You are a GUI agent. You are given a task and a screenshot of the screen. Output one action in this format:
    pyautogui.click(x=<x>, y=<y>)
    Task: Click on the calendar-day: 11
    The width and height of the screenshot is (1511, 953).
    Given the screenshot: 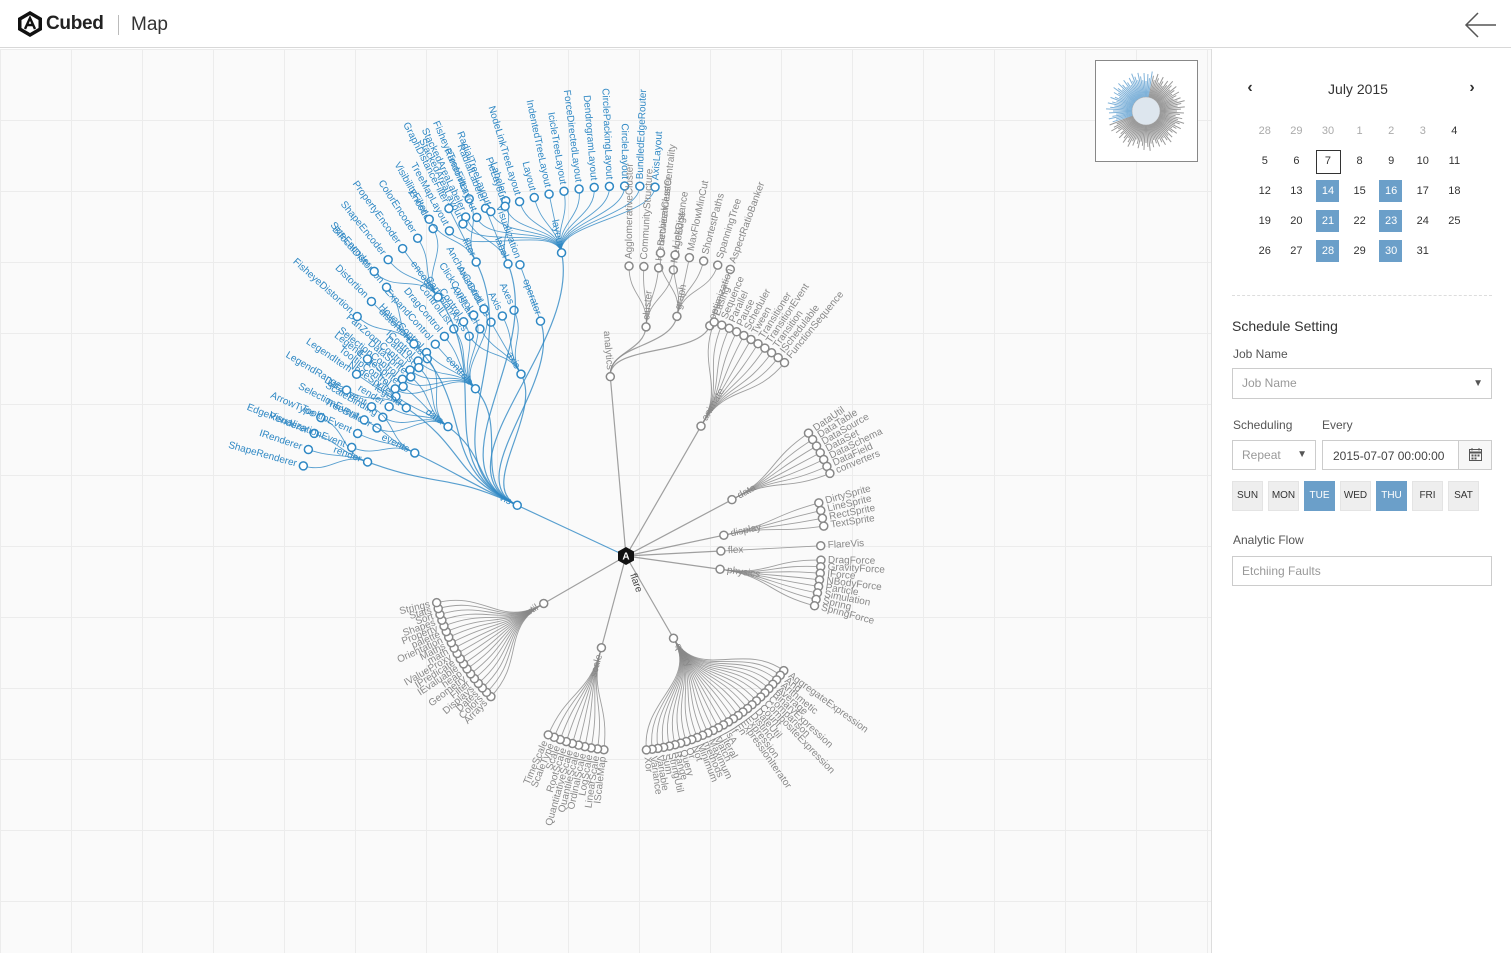 What is the action you would take?
    pyautogui.click(x=1454, y=161)
    